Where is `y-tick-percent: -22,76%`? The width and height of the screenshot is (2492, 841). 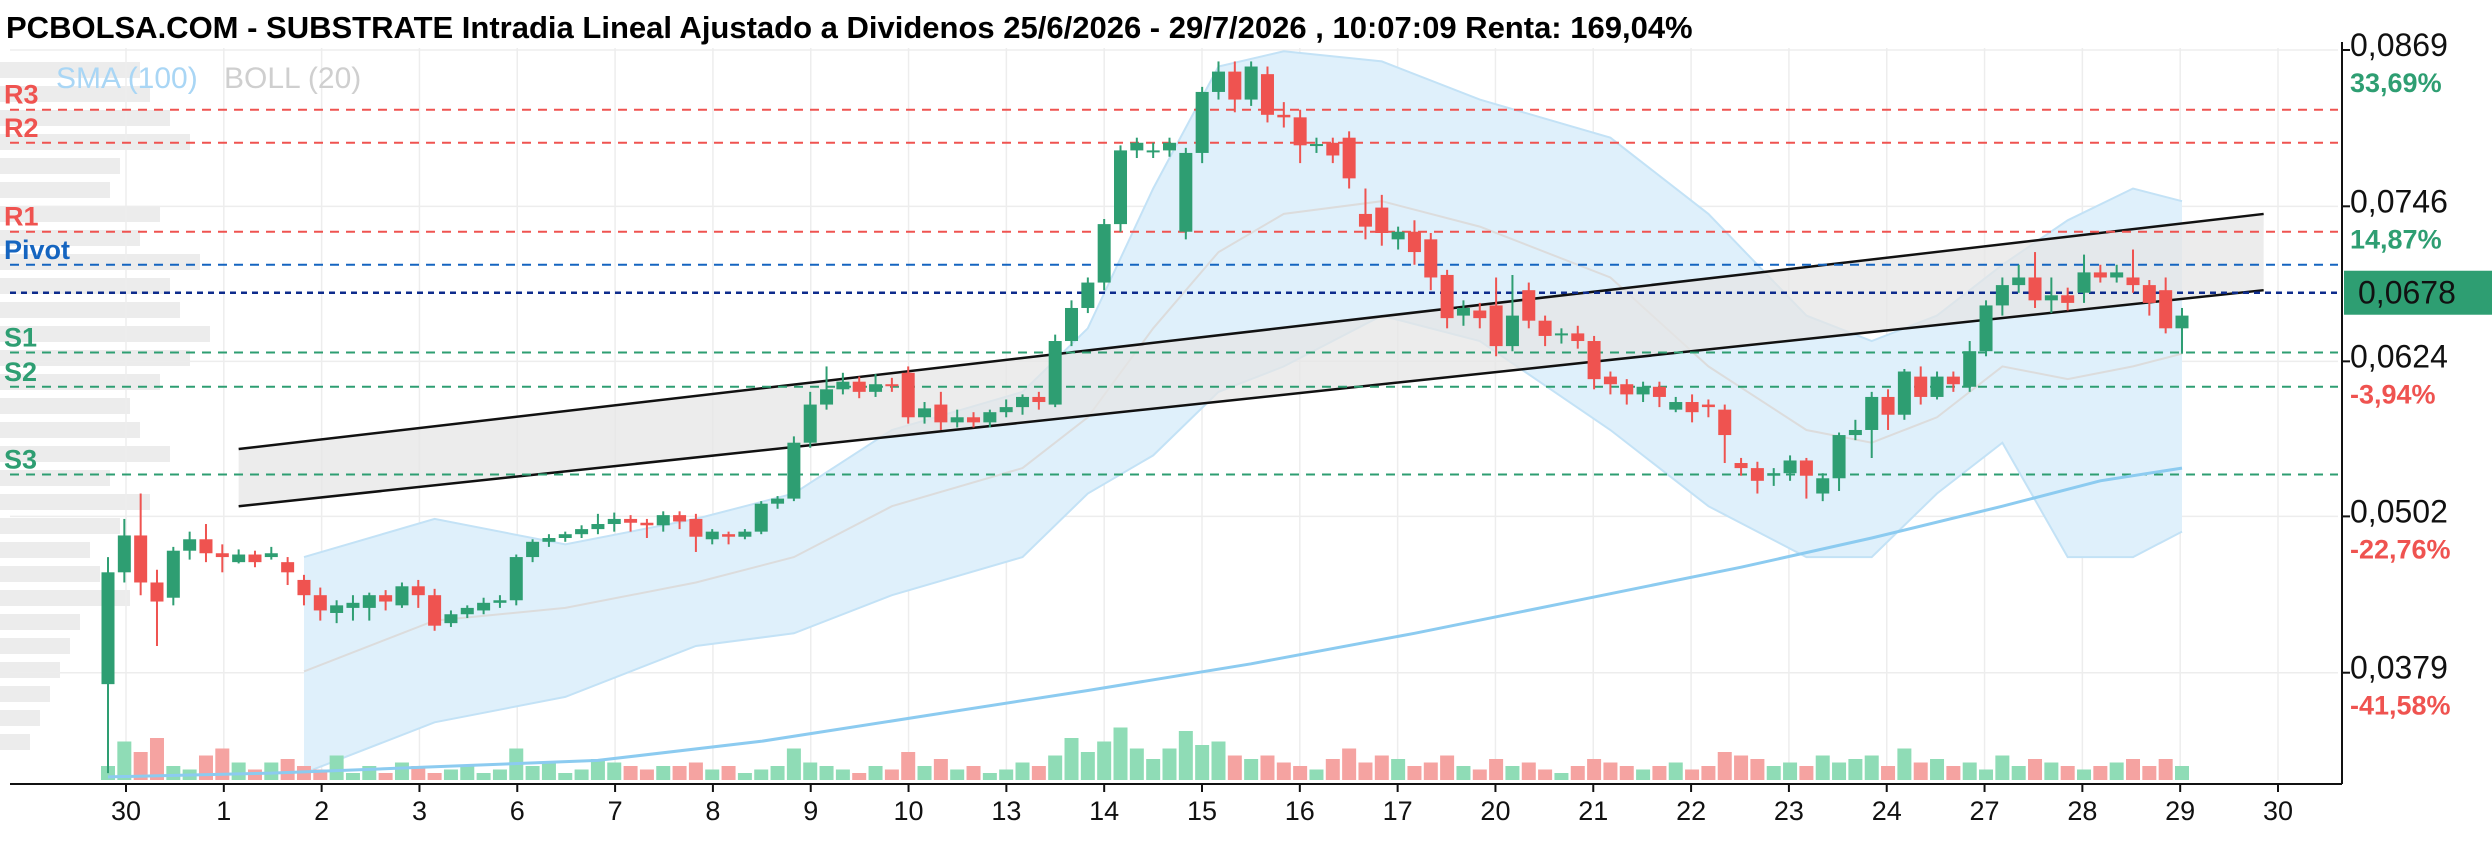 y-tick-percent: -22,76% is located at coordinates (2400, 549).